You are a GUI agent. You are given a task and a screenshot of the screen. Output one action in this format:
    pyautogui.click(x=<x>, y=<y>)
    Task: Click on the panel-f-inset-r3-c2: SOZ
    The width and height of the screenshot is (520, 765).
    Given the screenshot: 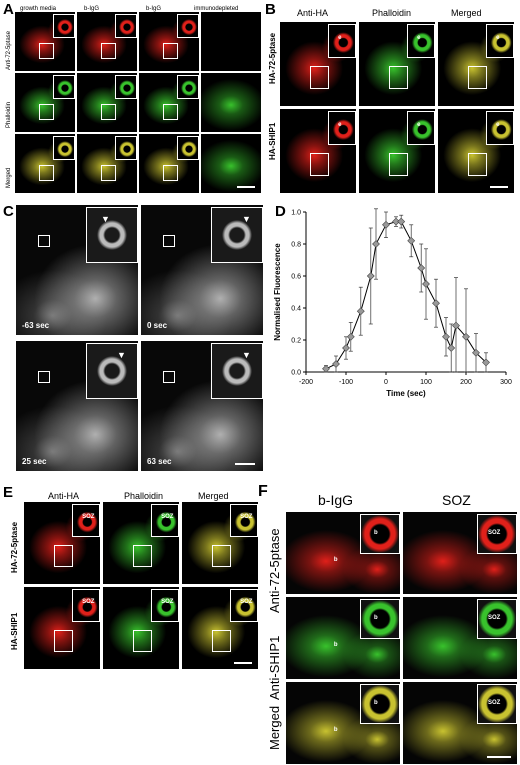 What is the action you would take?
    pyautogui.click(x=497, y=704)
    